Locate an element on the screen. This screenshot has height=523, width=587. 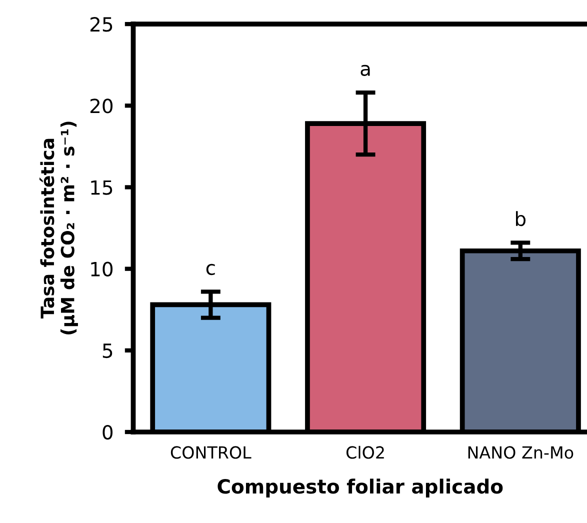
y-axis-title: Tasa fotosintética (µM de CO₂ · m² · s⁻¹) is located at coordinates (59, 228).